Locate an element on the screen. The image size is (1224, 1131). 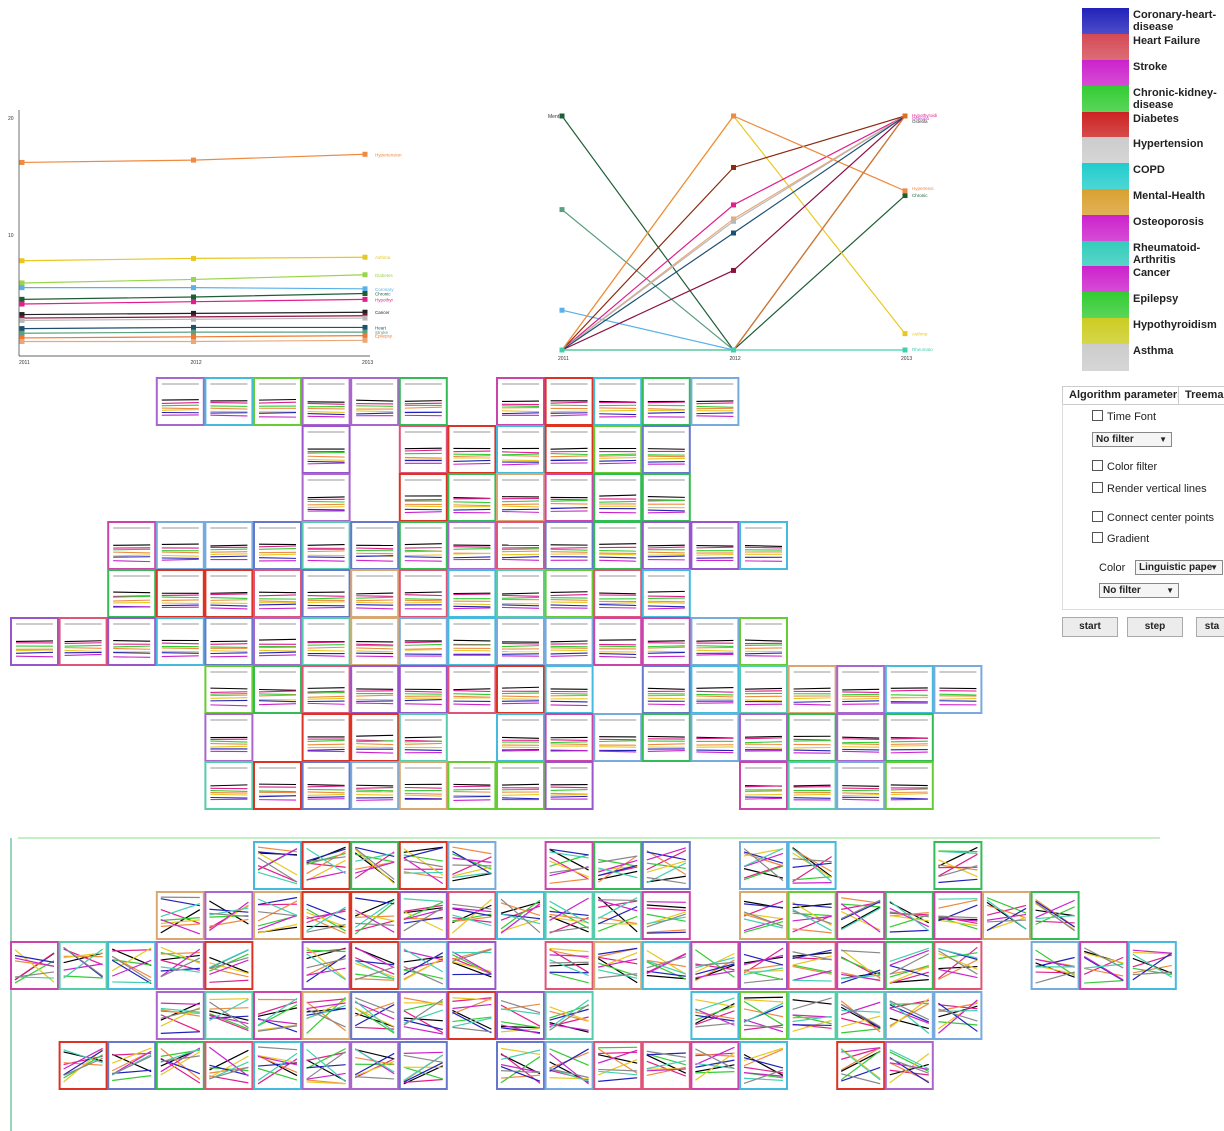
filter-select-1: No filter ▼ is located at coordinates (1132, 439).